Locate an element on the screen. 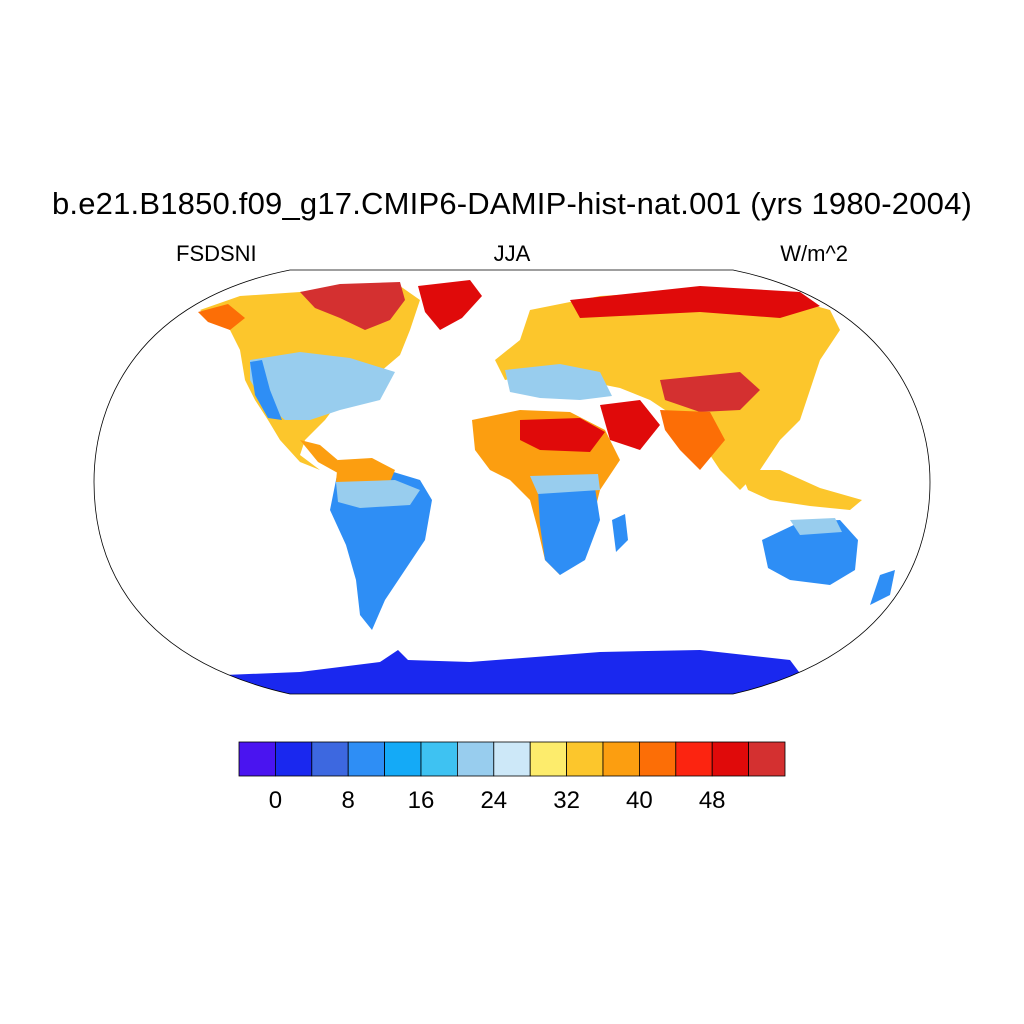 Image resolution: width=1024 pixels, height=1024 pixels. europe-west is located at coordinates (558, 382).